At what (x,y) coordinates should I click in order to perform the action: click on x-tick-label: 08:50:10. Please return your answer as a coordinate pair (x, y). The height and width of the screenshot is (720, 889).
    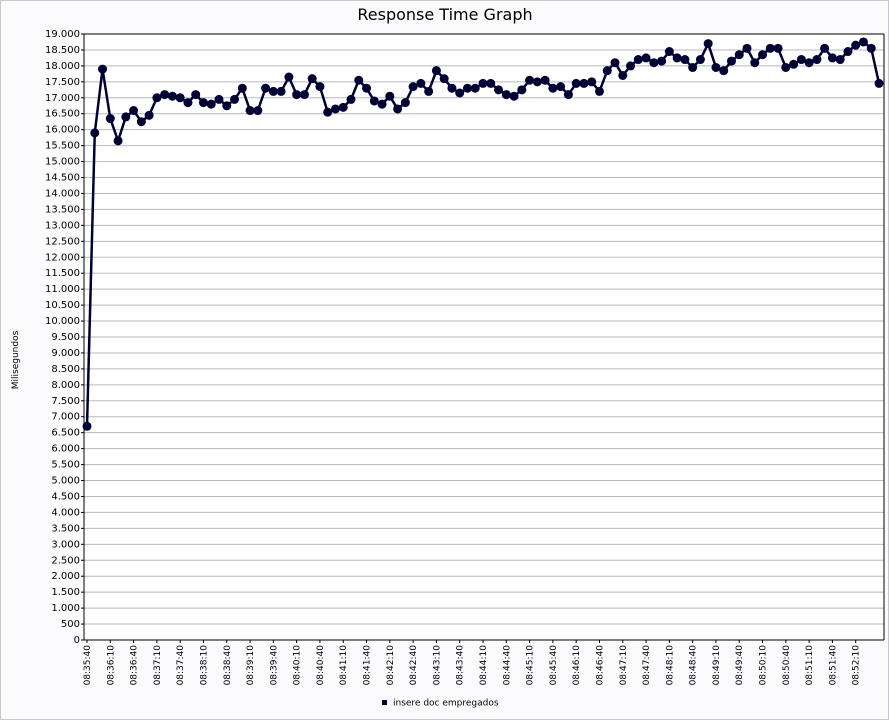
    Looking at the image, I should click on (764, 665).